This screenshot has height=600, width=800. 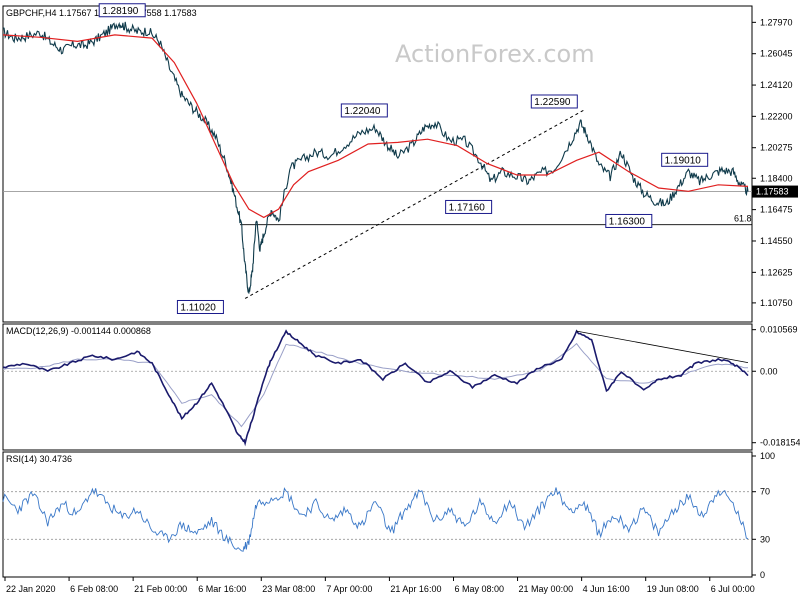 What do you see at coordinates (479, 589) in the screenshot?
I see `x-tick-label: 6 May 08:00` at bounding box center [479, 589].